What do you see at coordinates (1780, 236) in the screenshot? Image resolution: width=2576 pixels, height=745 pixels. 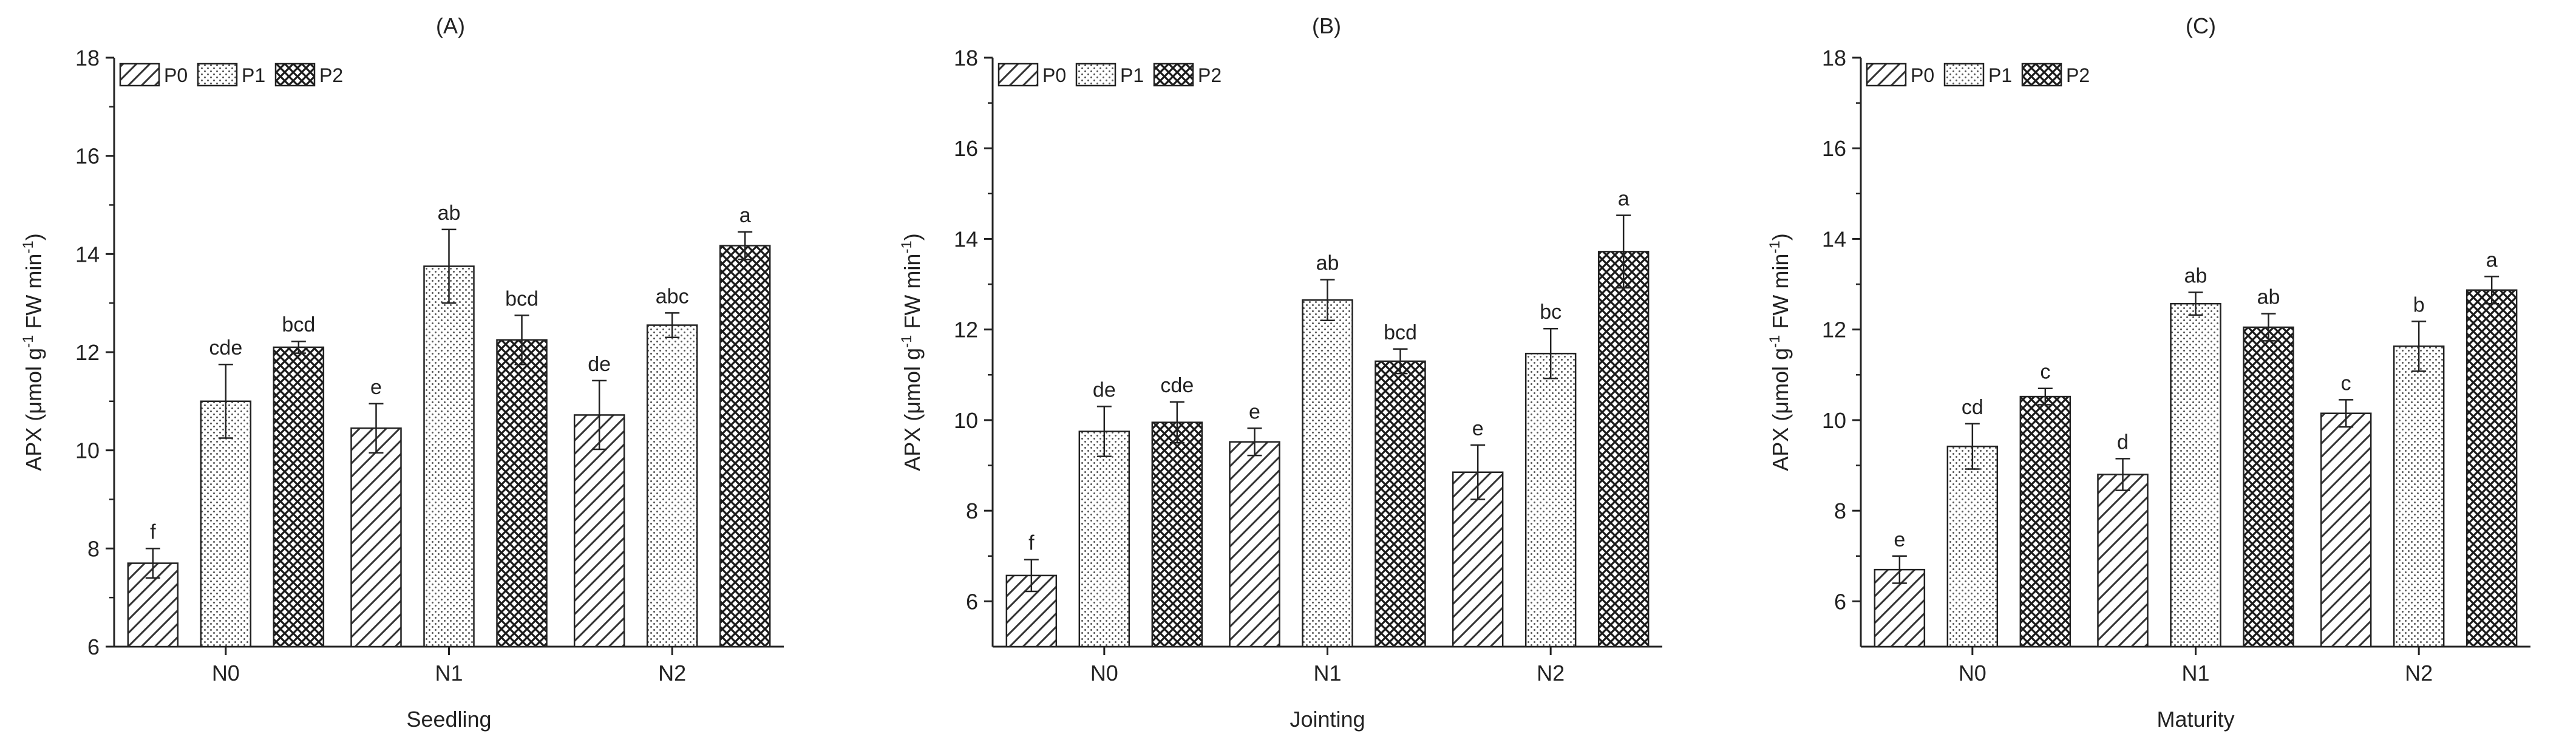 I see `y-axis-title-segment: )` at bounding box center [1780, 236].